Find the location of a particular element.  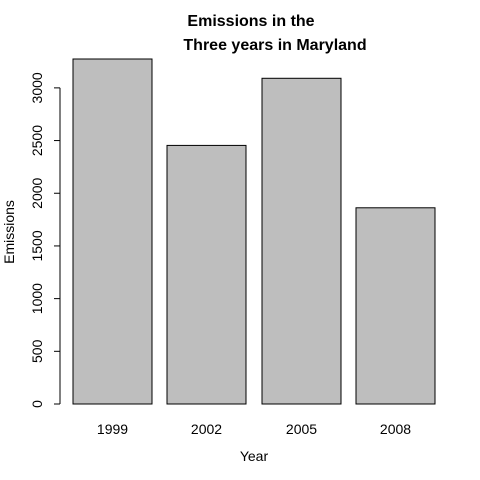

y-axis-label: Emissions is located at coordinates (9, 232).